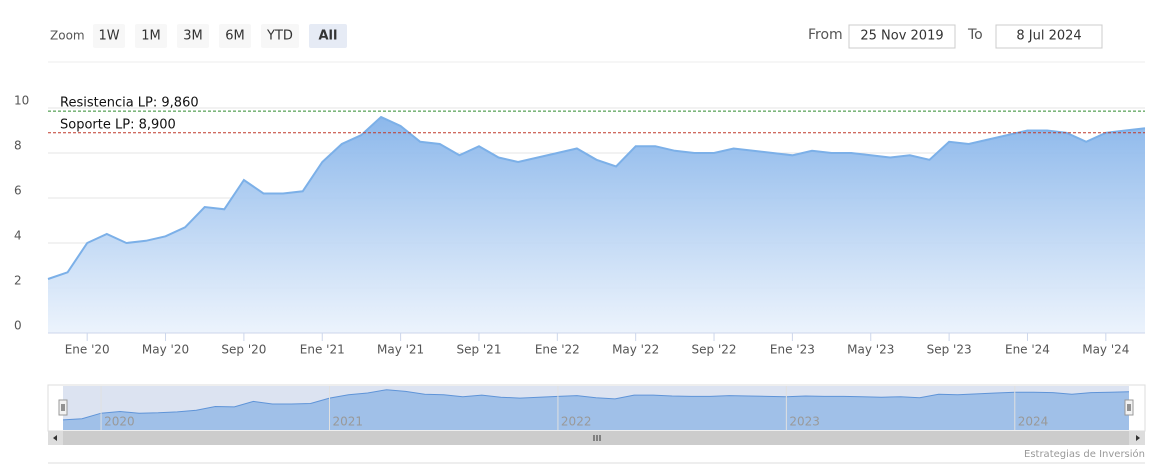  Describe the element at coordinates (949, 350) in the screenshot. I see `x-tick-label: Sep '23` at that location.